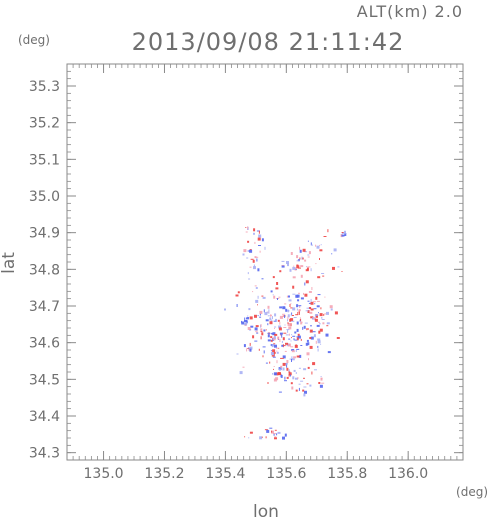  What do you see at coordinates (44, 344) in the screenshot?
I see `y-tick-label: 34.6` at bounding box center [44, 344].